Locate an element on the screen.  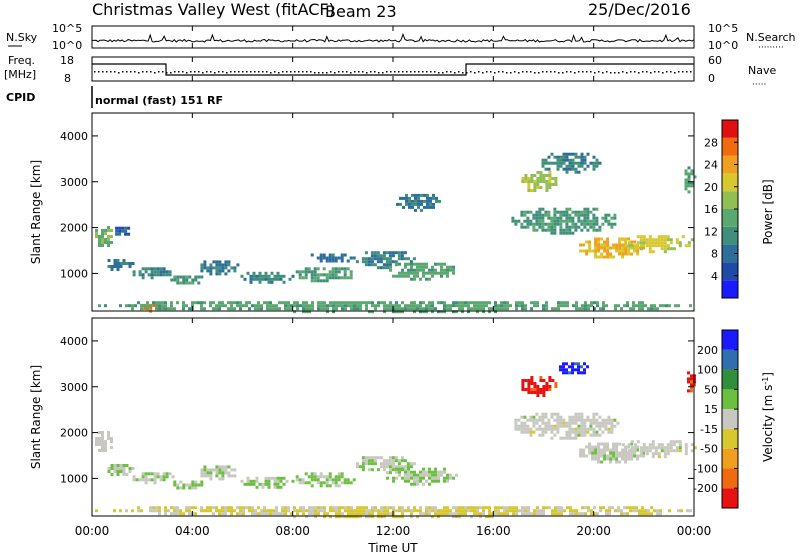
power-ytick-label: 1000 is located at coordinates (74, 273).